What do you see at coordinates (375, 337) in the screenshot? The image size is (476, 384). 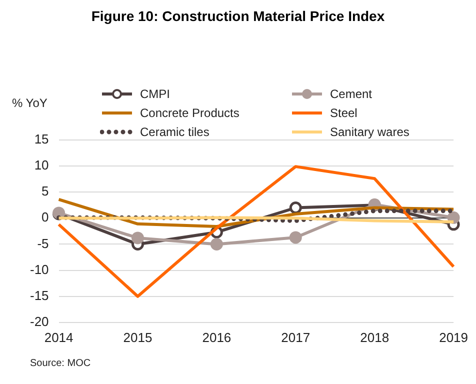 I see `x-tick-label: 2018` at bounding box center [375, 337].